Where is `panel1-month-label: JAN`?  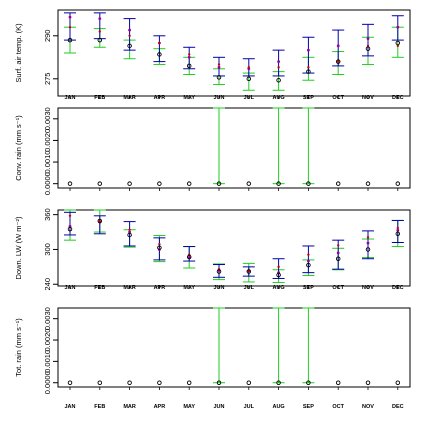 panel1-month-label: JAN is located at coordinates (69, 98).